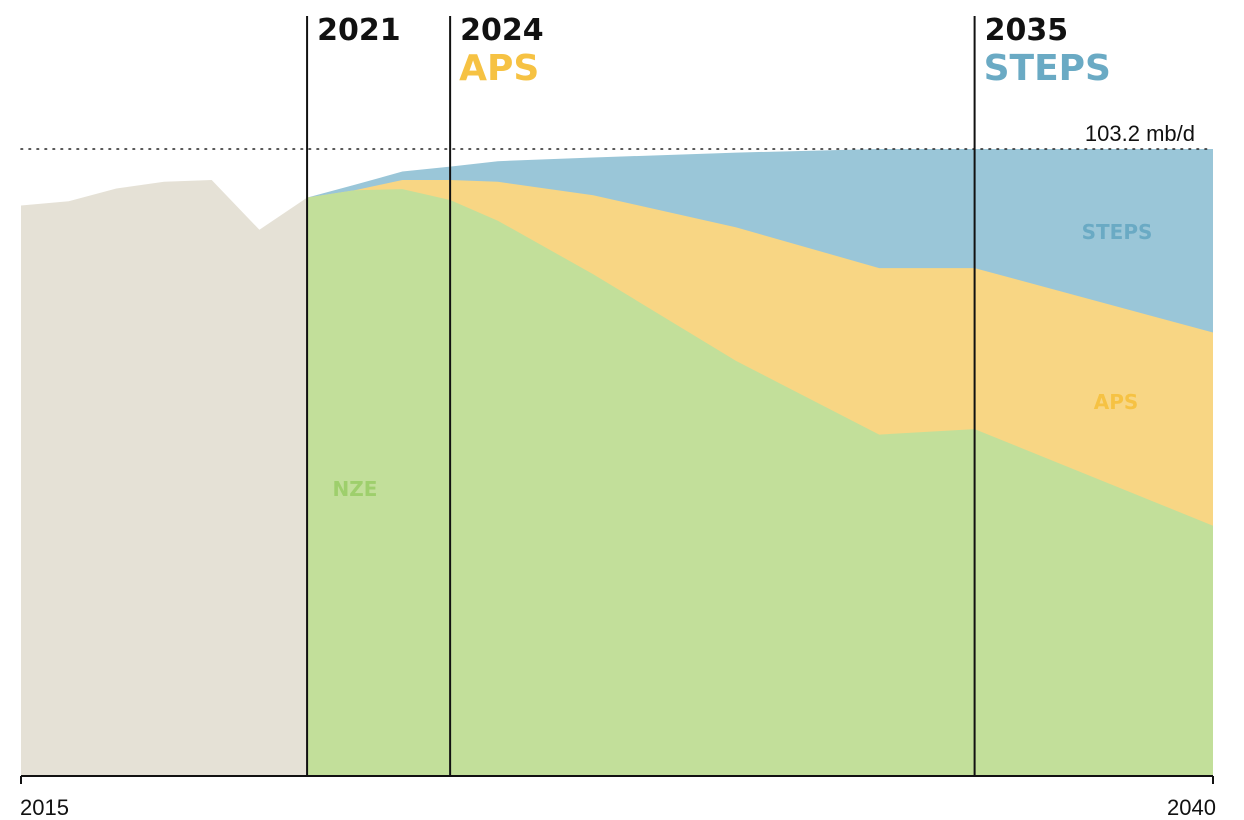  What do you see at coordinates (1027, 30) in the screenshot?
I see `marker-year-2035: 2035` at bounding box center [1027, 30].